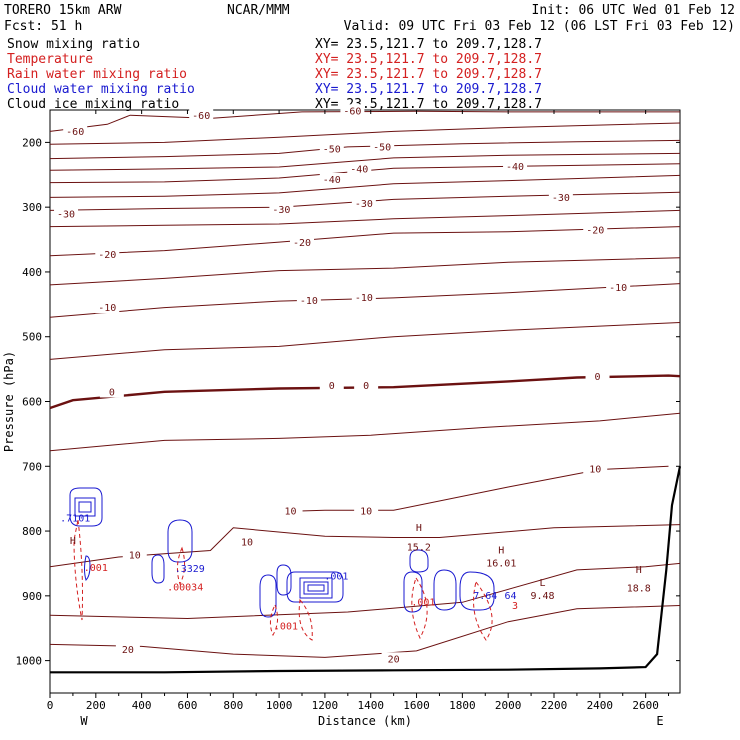  I want to click on x-tick-label: 400, so click(142, 705).